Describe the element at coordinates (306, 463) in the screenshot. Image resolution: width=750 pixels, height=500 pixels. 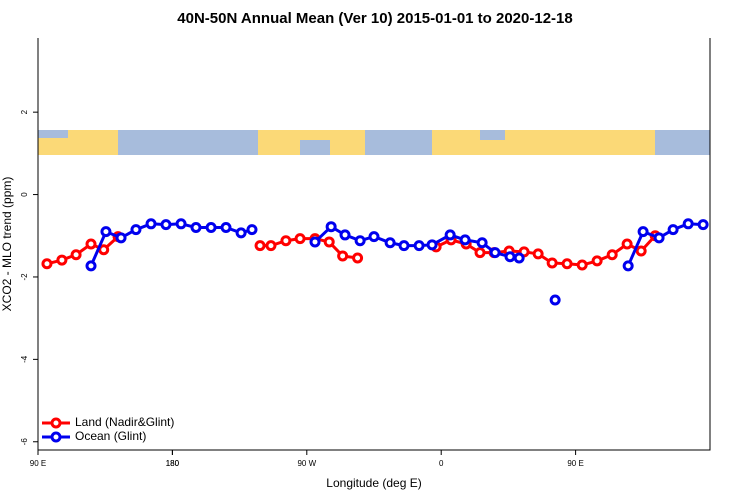
I see `x-tick-label: 90 W` at that location.